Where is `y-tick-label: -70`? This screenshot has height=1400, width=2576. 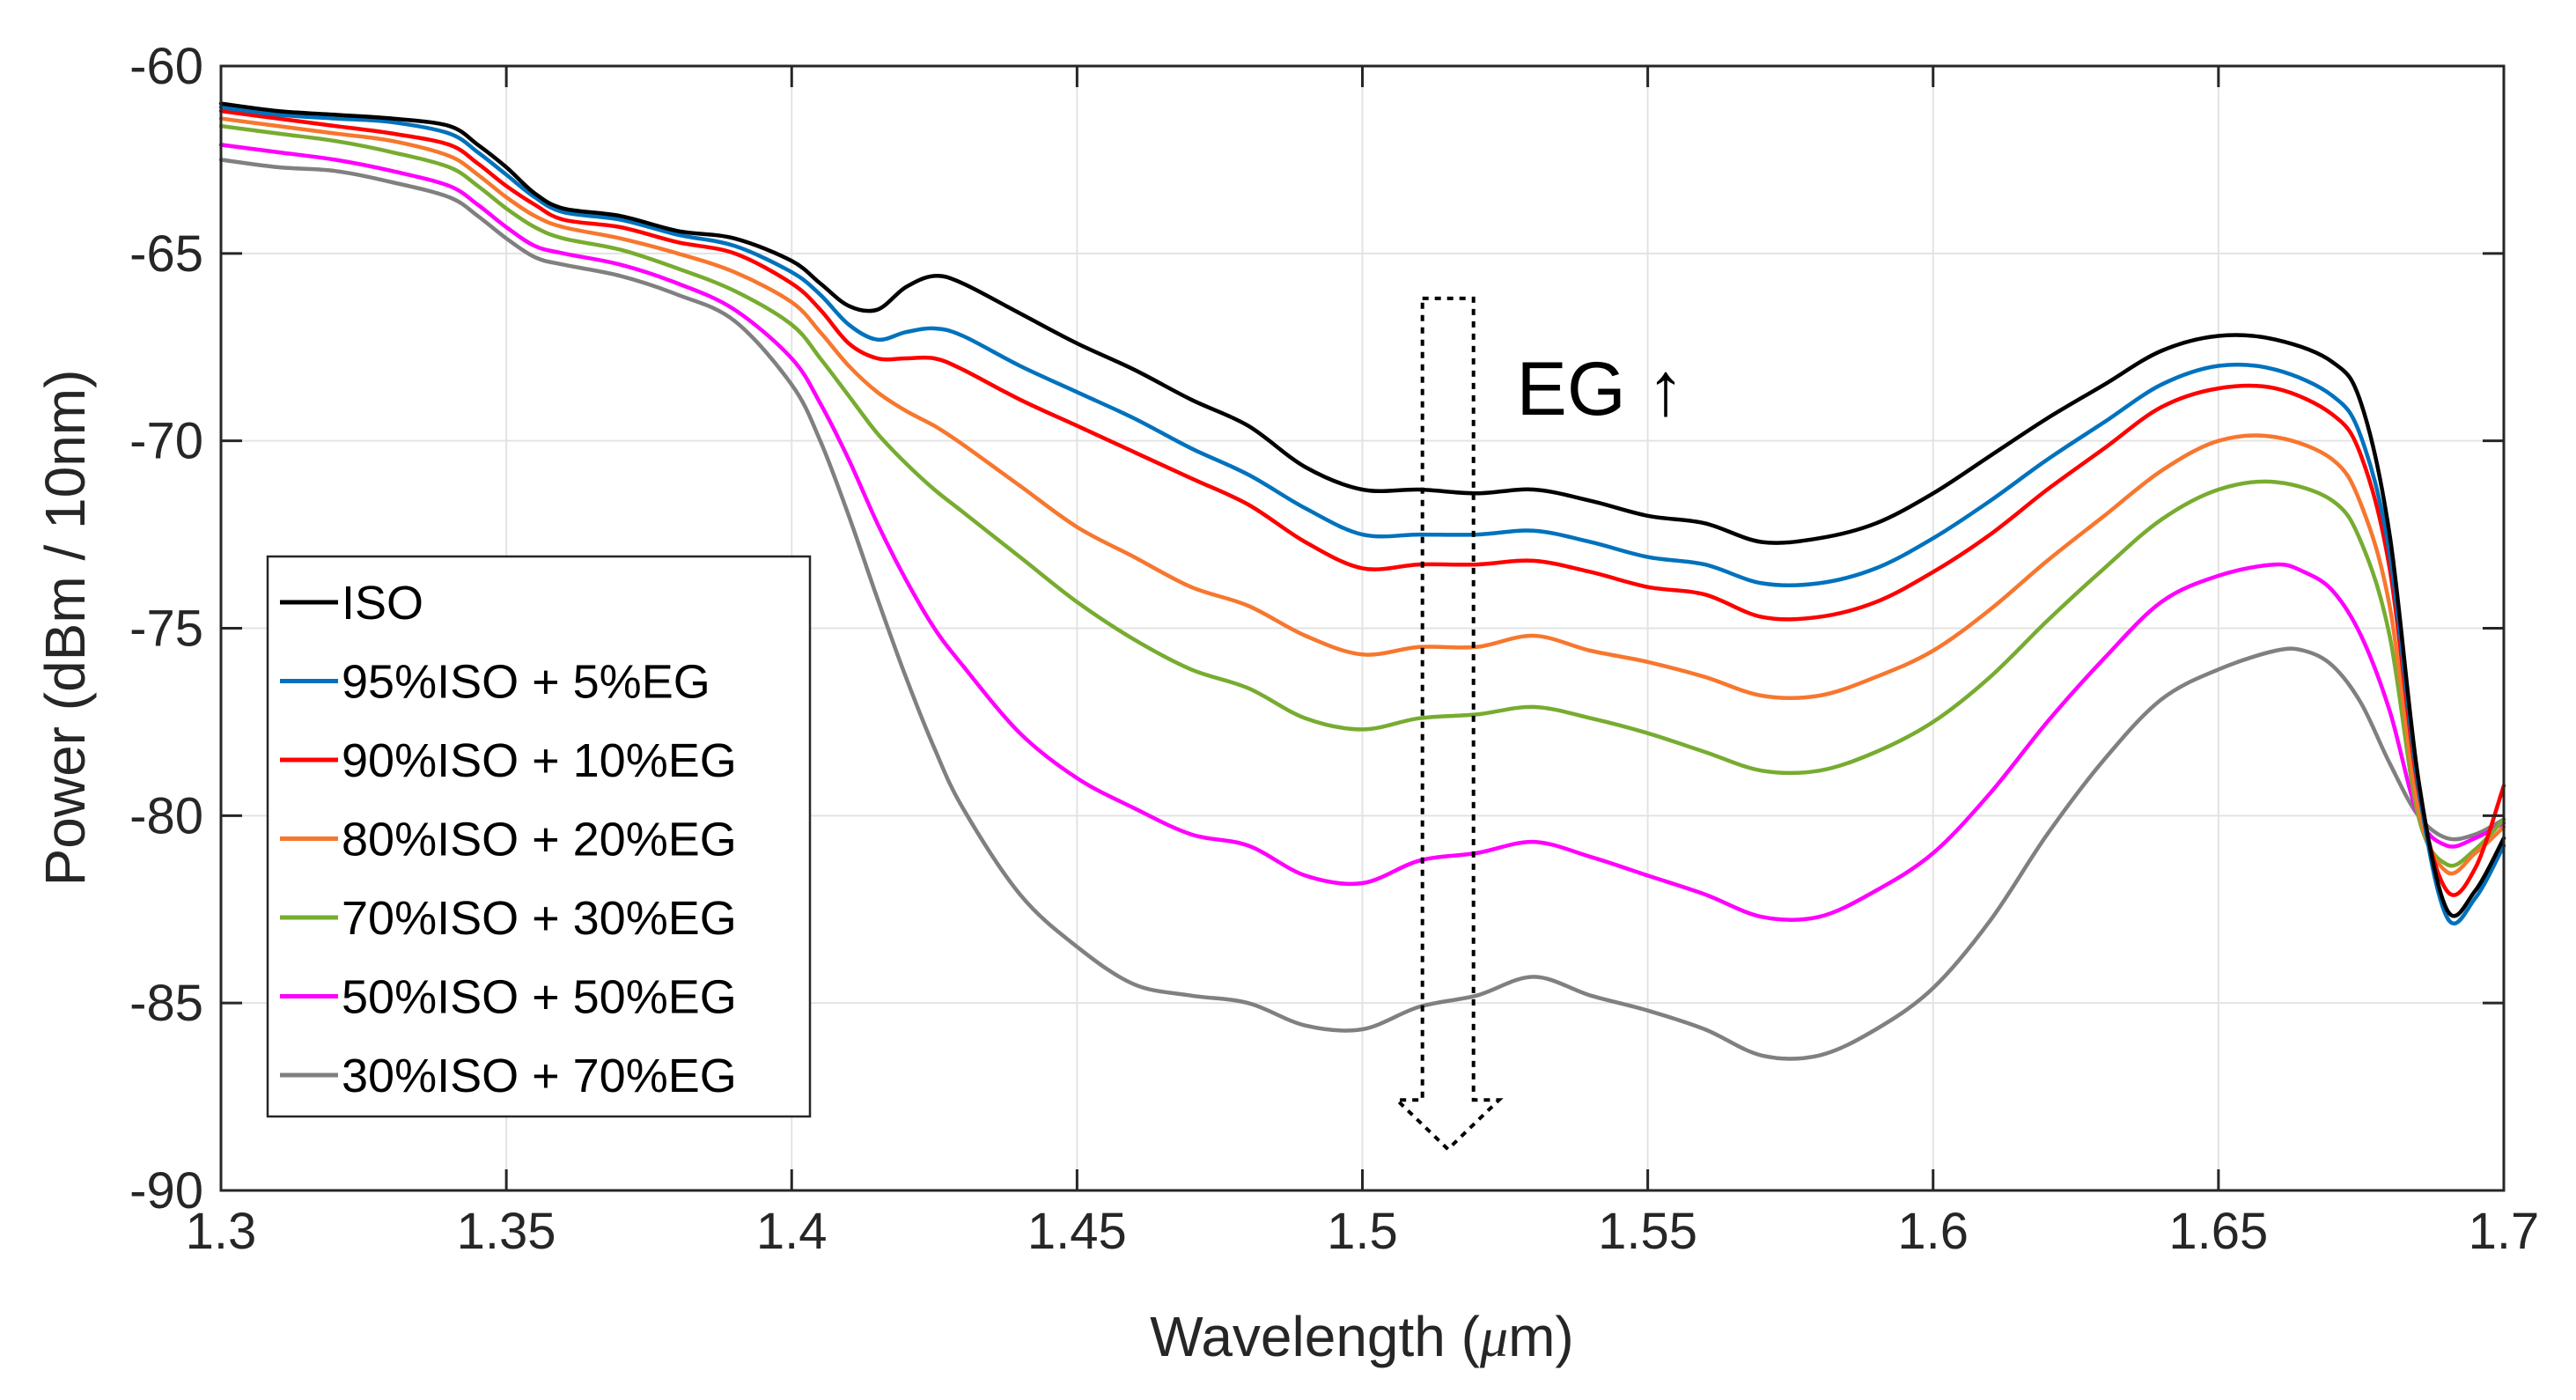
y-tick-label: -70 is located at coordinates (166, 441).